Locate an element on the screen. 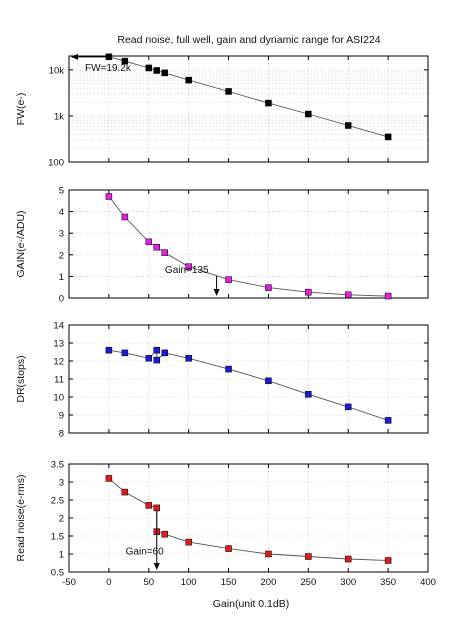  y-axis-label: FW(e-) is located at coordinates (21, 109).